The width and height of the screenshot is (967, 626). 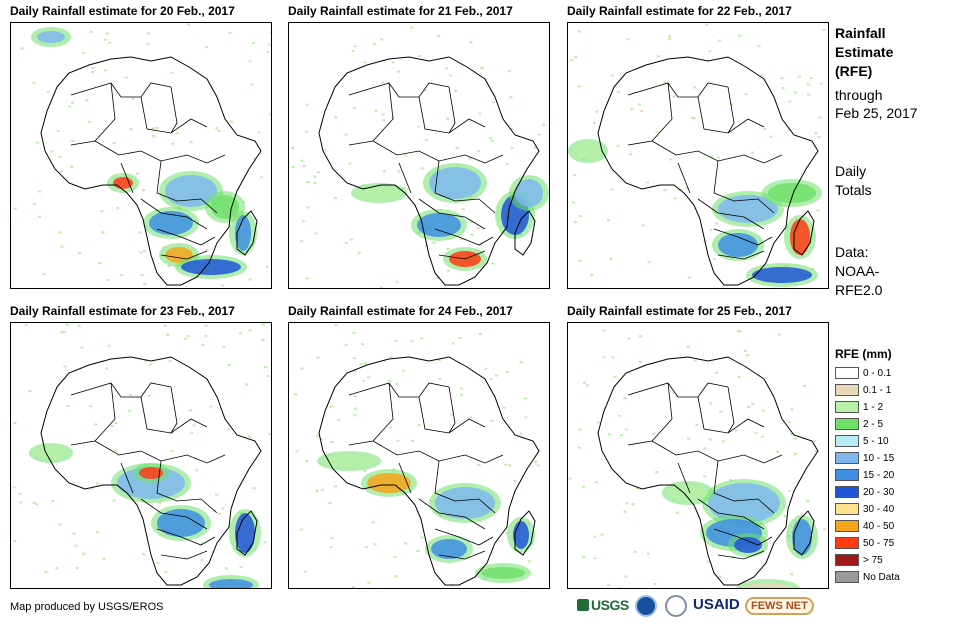 What do you see at coordinates (879, 543) in the screenshot?
I see `legend-label: 50 - 75` at bounding box center [879, 543].